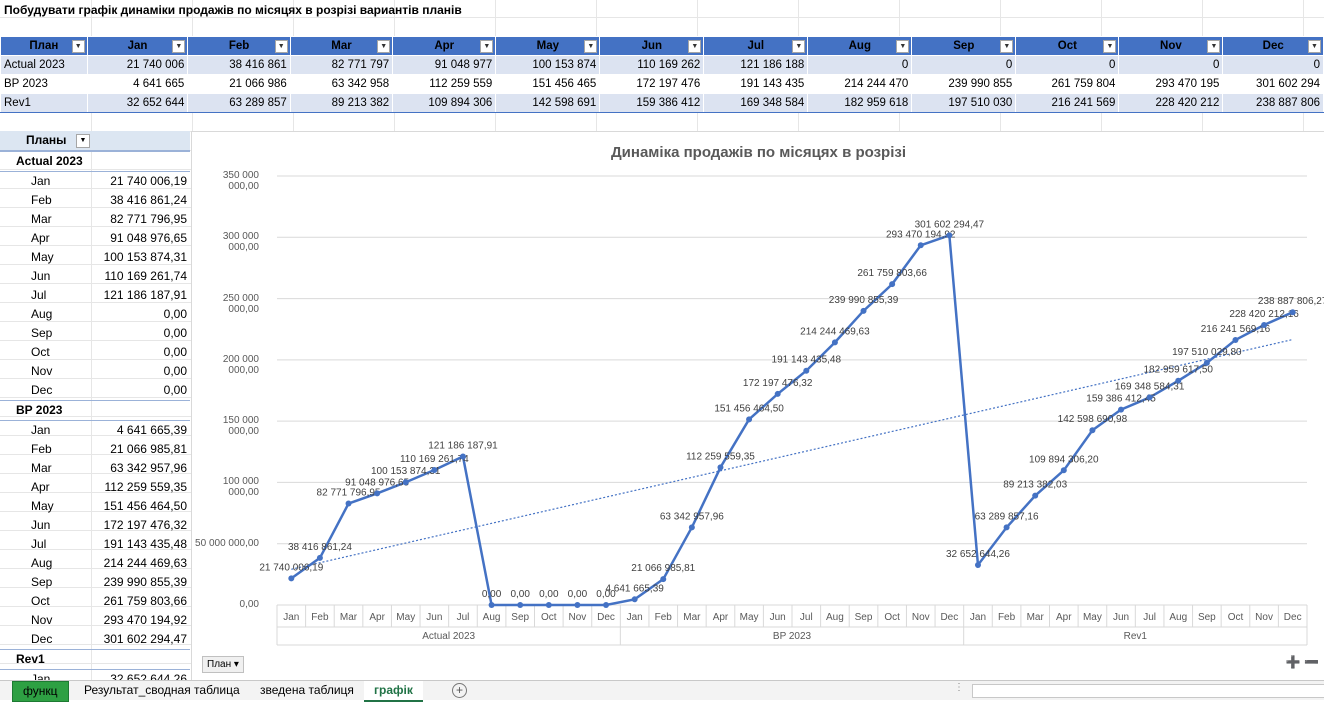 This screenshot has width=1324, height=702. Describe the element at coordinates (95, 639) in the screenshot. I see `pivot-row: Dec 301 602 294,47` at that location.